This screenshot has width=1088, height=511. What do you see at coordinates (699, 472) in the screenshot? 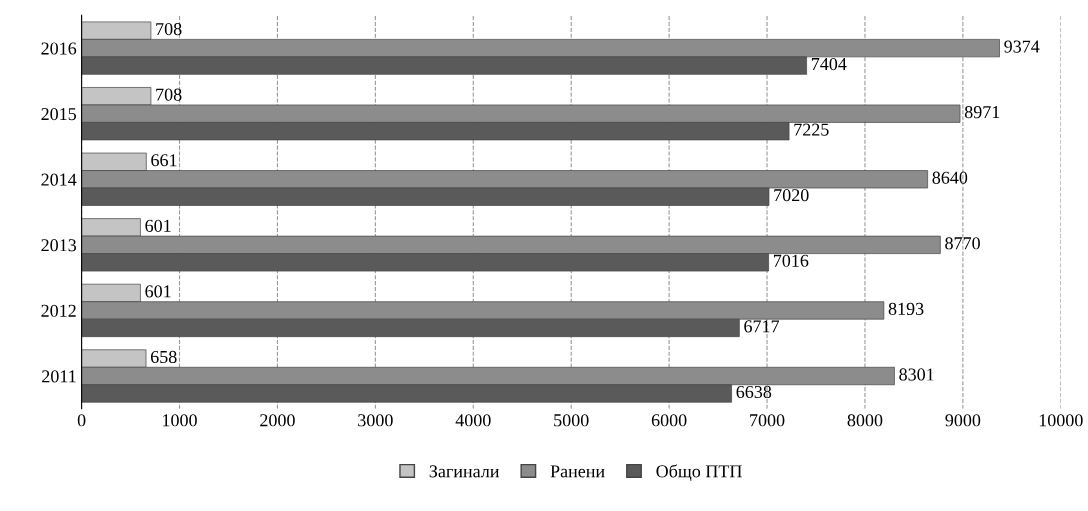
I see `legend-label: Общо ПТП` at bounding box center [699, 472].